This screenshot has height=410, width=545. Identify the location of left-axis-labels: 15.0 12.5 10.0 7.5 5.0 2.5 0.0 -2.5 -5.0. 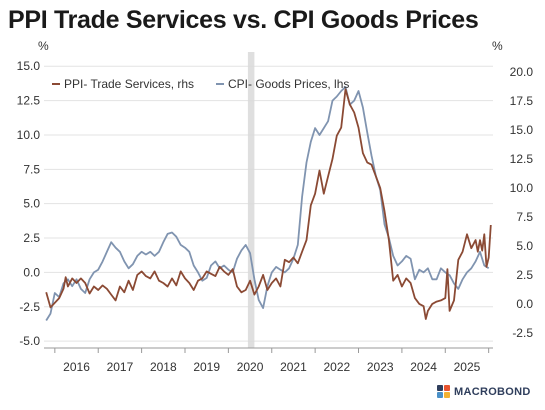
(29, 203).